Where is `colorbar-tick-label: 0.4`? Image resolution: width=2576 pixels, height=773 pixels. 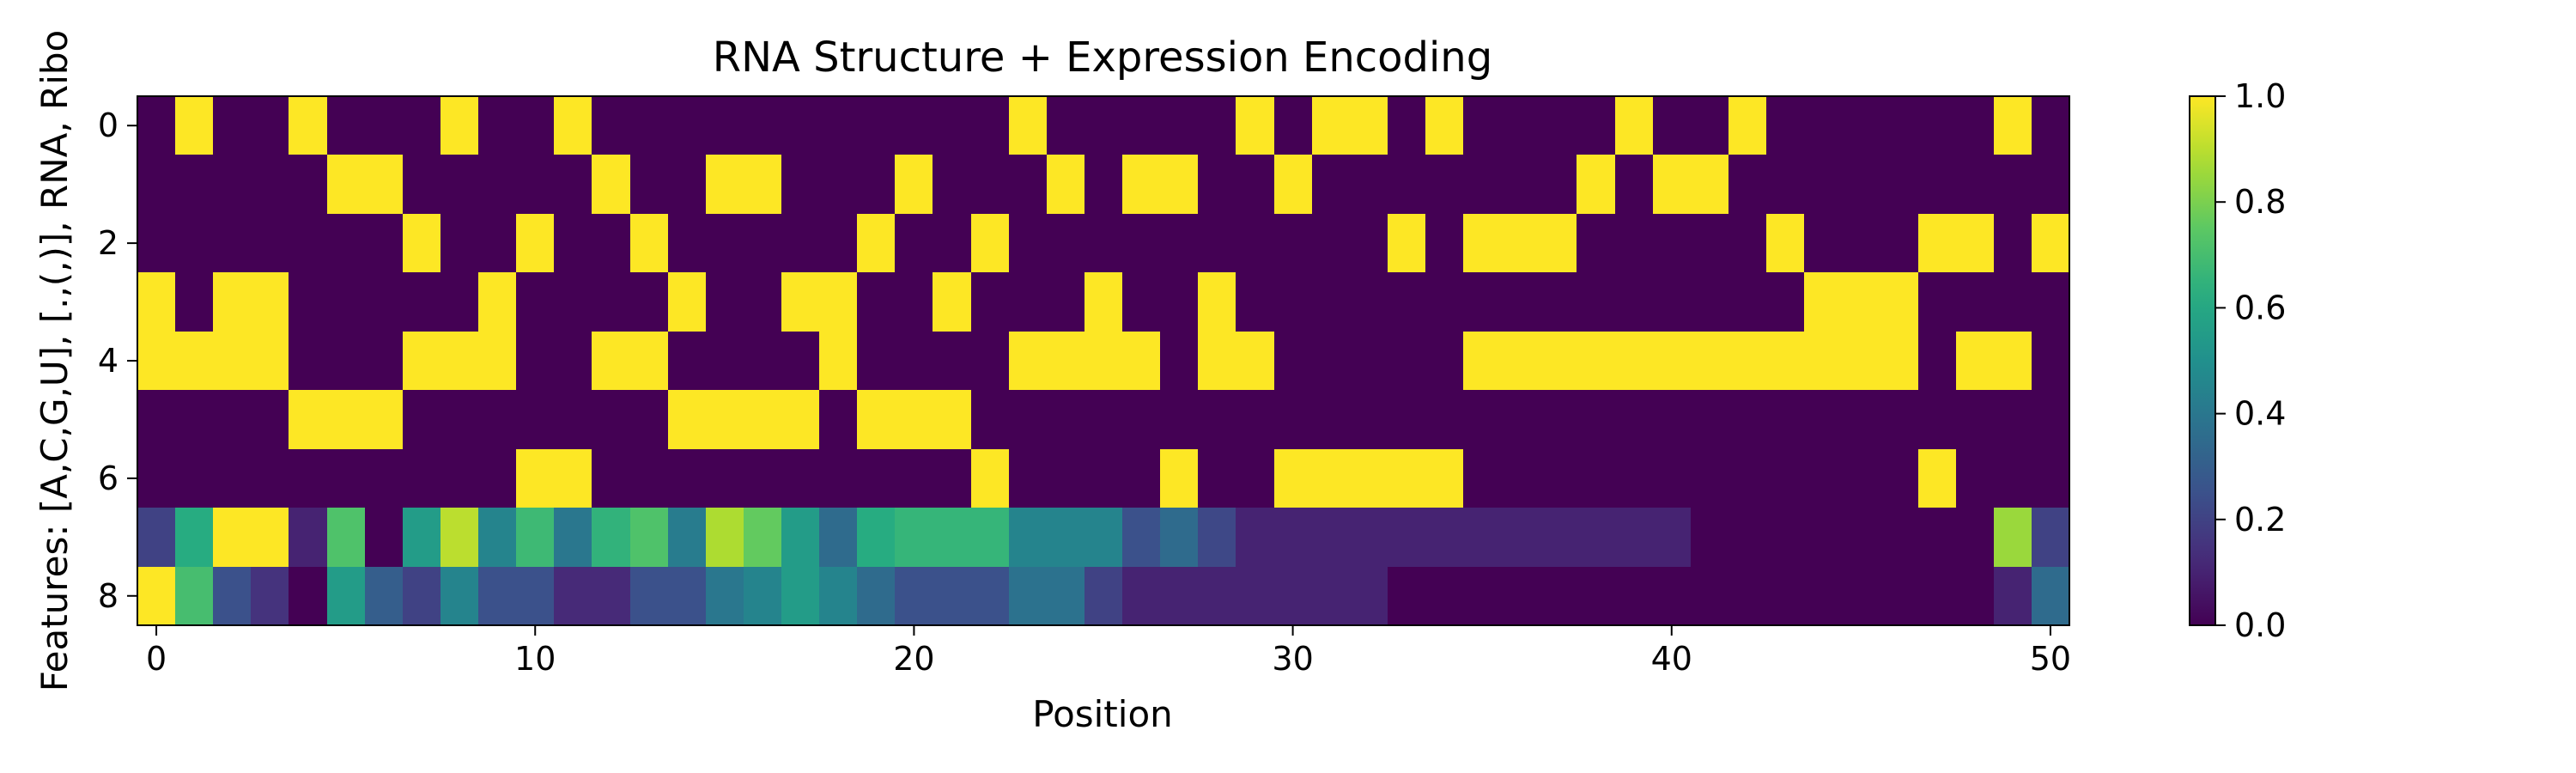
colorbar-tick-label: 0.4 is located at coordinates (2260, 414).